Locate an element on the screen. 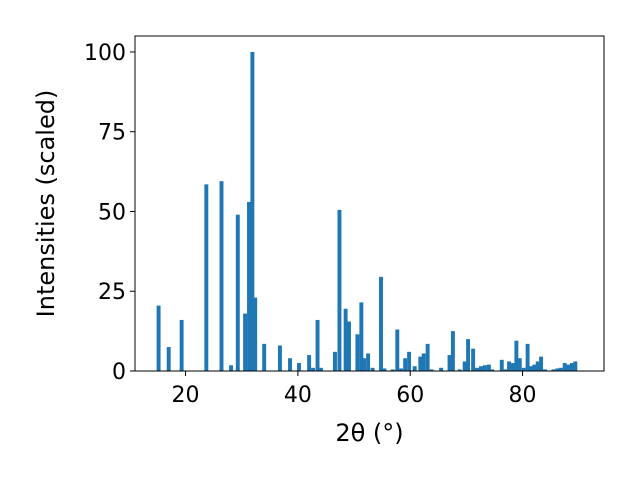 The image size is (640, 480). x-tick-label: 80 is located at coordinates (523, 395).